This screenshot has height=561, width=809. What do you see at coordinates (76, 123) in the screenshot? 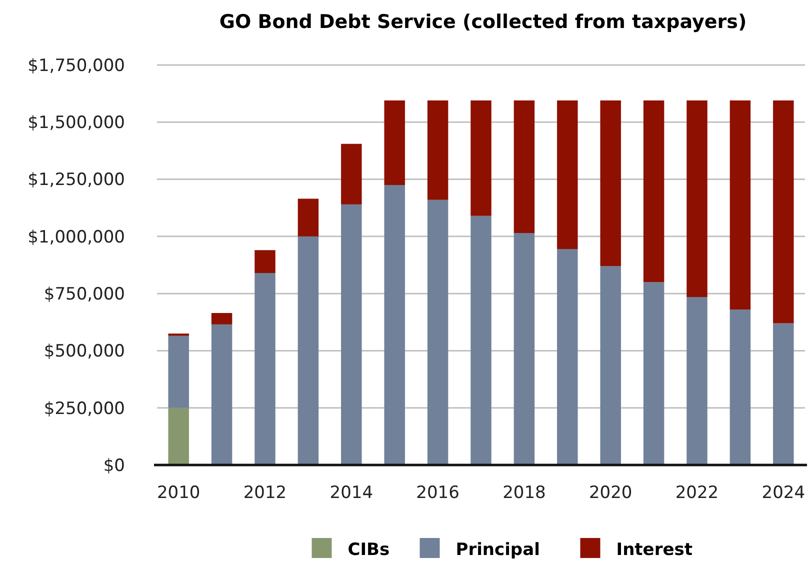
I see `y-tick-label: $1,500,000` at bounding box center [76, 123].